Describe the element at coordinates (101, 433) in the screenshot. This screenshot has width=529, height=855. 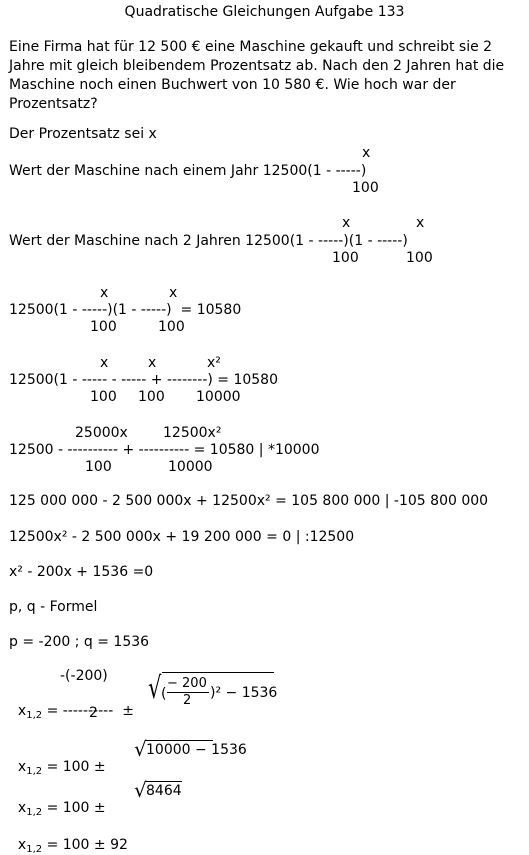
I see `line5-numerator-1: 25000x` at that location.